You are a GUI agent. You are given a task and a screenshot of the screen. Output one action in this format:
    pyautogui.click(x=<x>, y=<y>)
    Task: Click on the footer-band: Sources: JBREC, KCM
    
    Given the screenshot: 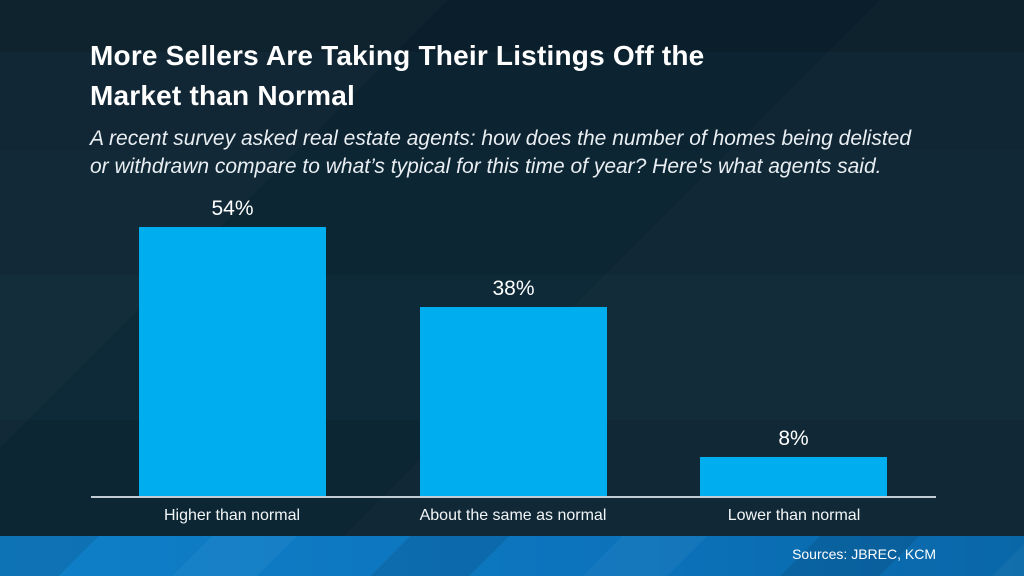 What is the action you would take?
    pyautogui.click(x=512, y=556)
    